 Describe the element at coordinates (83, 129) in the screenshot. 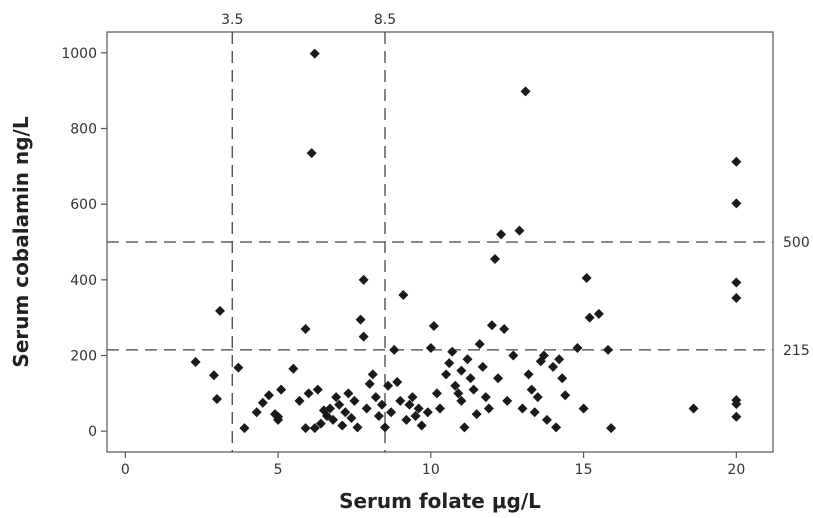

I see `y-tick-label: 800` at that location.